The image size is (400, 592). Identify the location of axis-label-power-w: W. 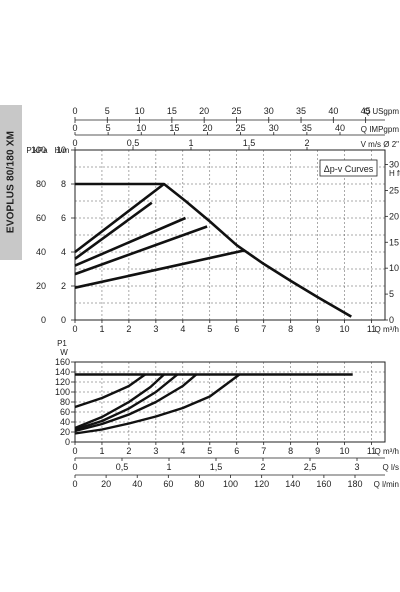
(64, 352).